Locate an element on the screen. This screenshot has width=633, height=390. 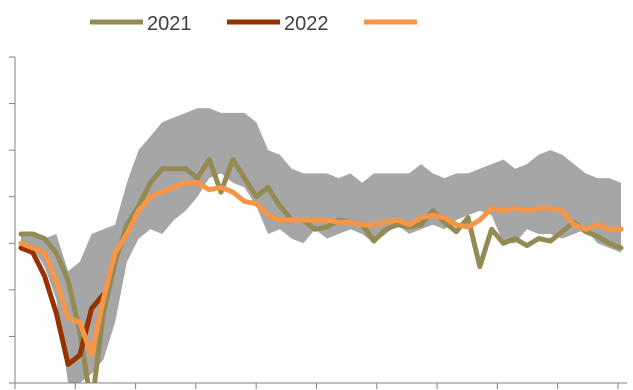
legend: 2021 2022 is located at coordinates (253, 24).